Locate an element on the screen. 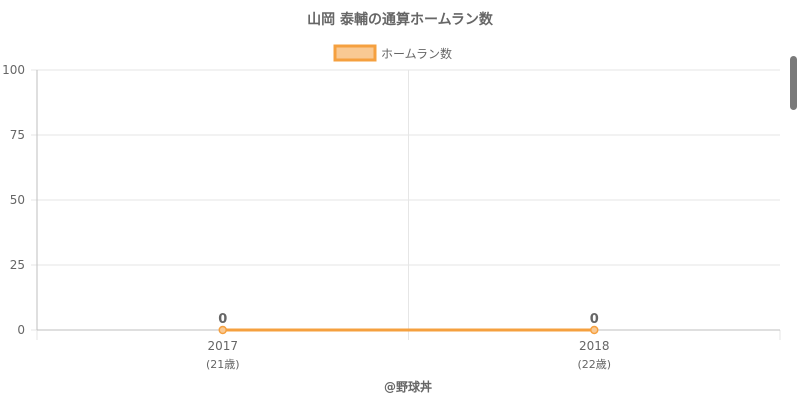 This screenshot has height=400, width=800. y-axis-tick-labels: 0 25 50 75 100 is located at coordinates (13, 200).